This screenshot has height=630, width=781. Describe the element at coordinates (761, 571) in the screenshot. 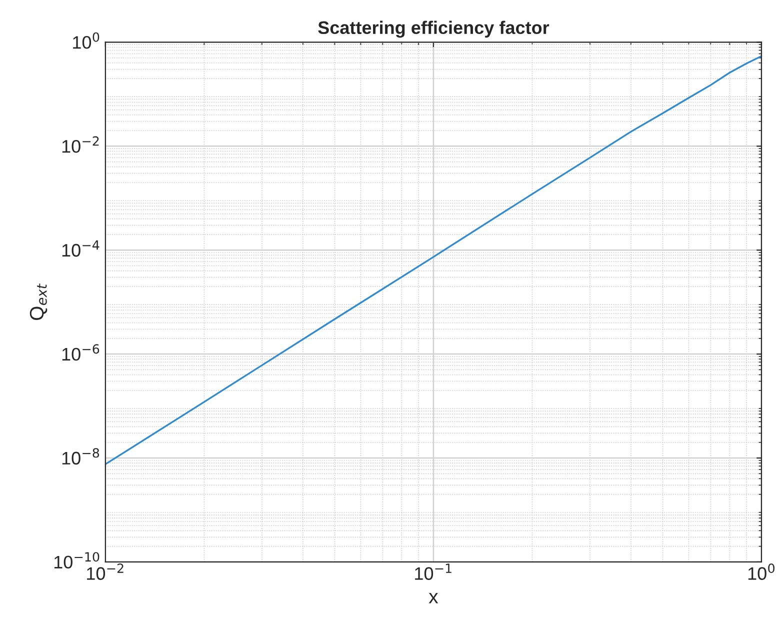

I see `x-tick-label: 10$^{0}$` at that location.